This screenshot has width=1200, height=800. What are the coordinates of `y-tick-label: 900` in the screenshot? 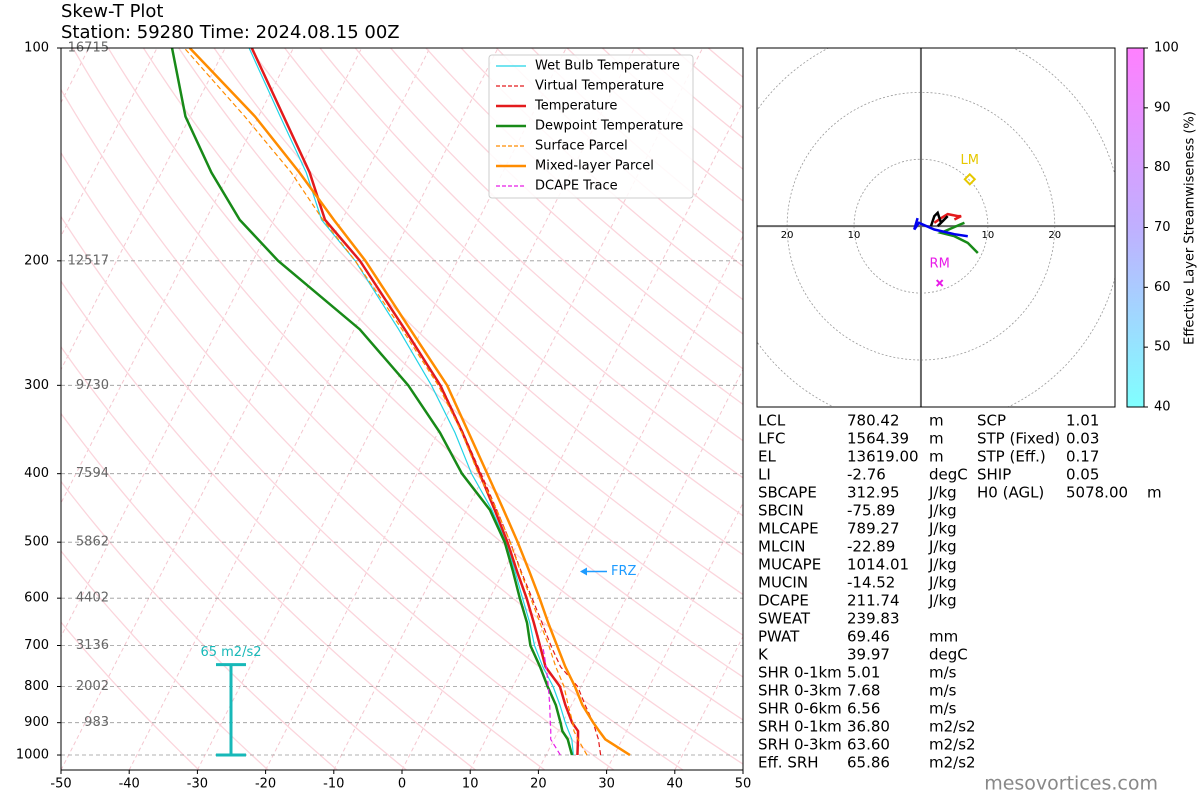 It's located at (36, 722).